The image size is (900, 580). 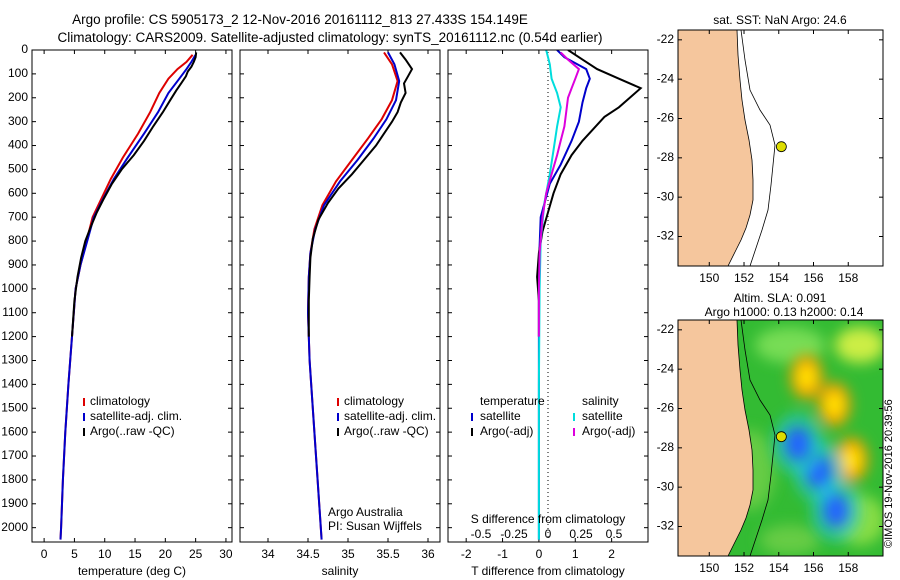 What do you see at coordinates (602, 416) in the screenshot?
I see `legend-sal-satellite: satellite` at bounding box center [602, 416].